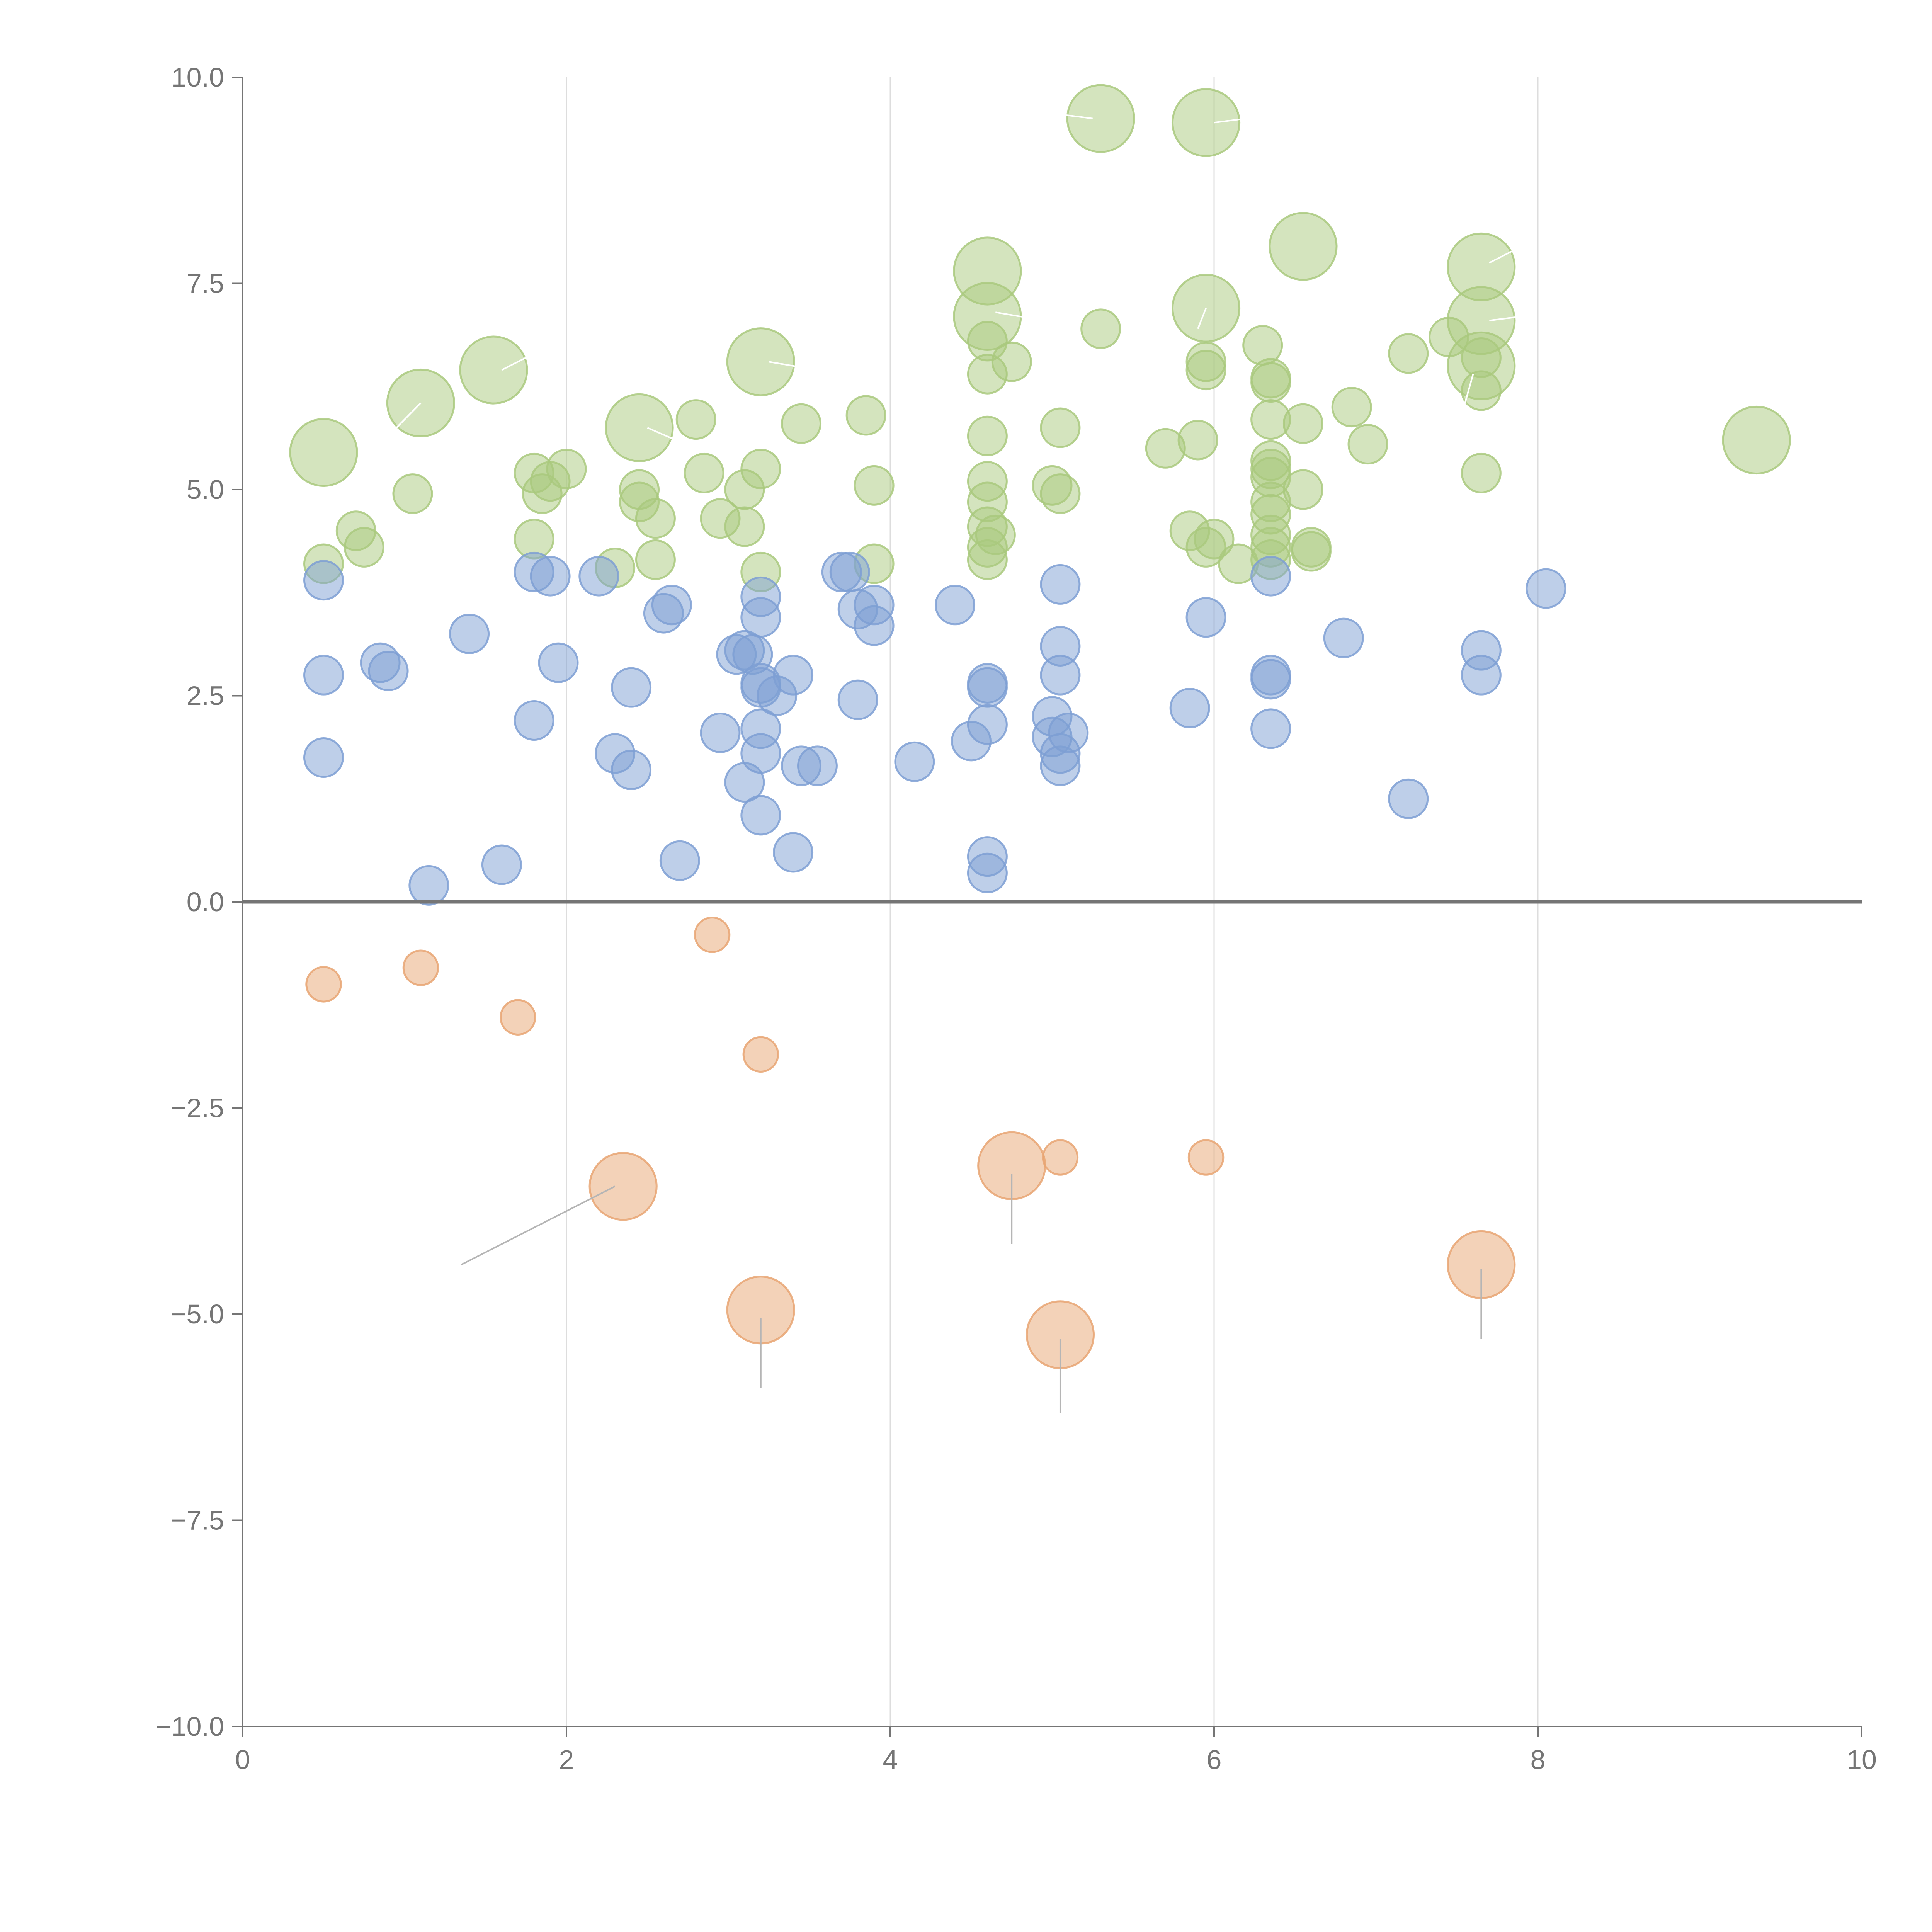  Describe the element at coordinates (243, 1760) in the screenshot. I see `x-tick-label: 0` at that location.